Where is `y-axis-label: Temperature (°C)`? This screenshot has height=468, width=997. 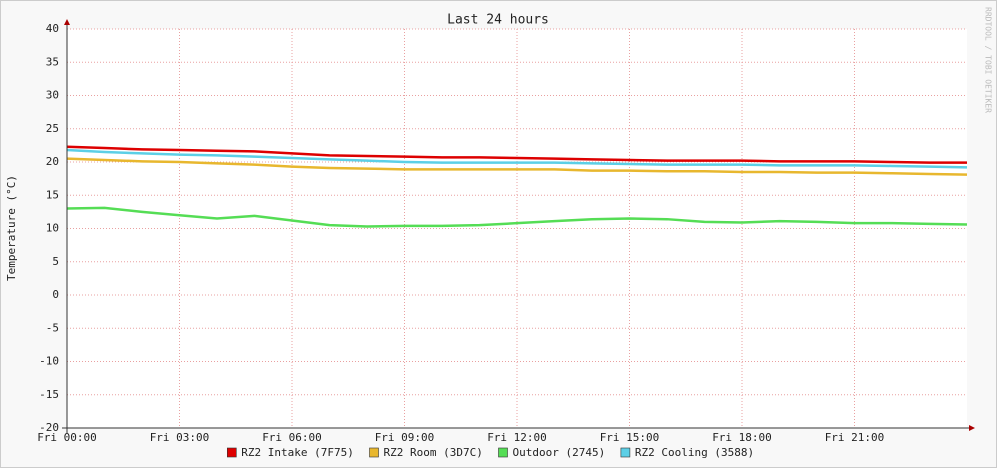 y-axis-label: Temperature (°C) is located at coordinates (11, 228).